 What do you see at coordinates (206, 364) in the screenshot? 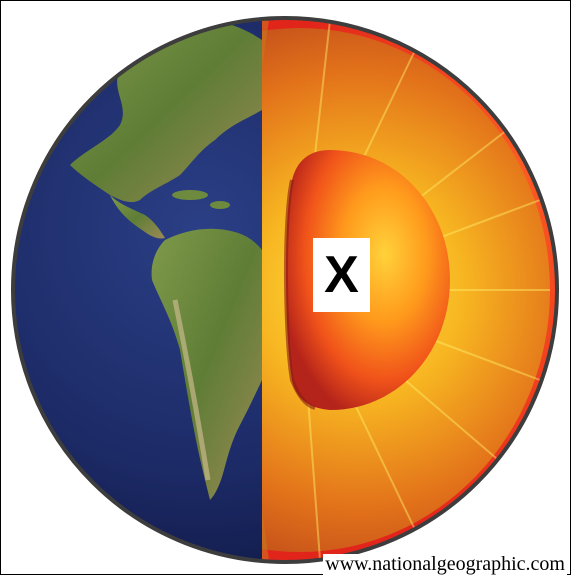
I see `south-america-landmass` at bounding box center [206, 364].